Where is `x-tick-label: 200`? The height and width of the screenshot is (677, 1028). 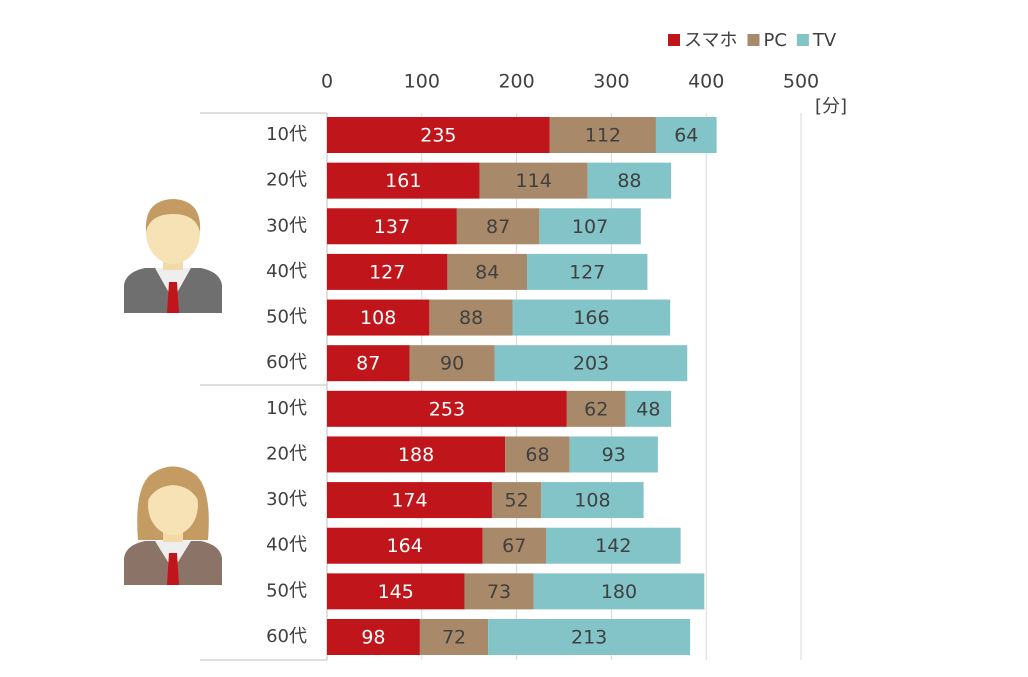
x-tick-label: 200 is located at coordinates (516, 82).